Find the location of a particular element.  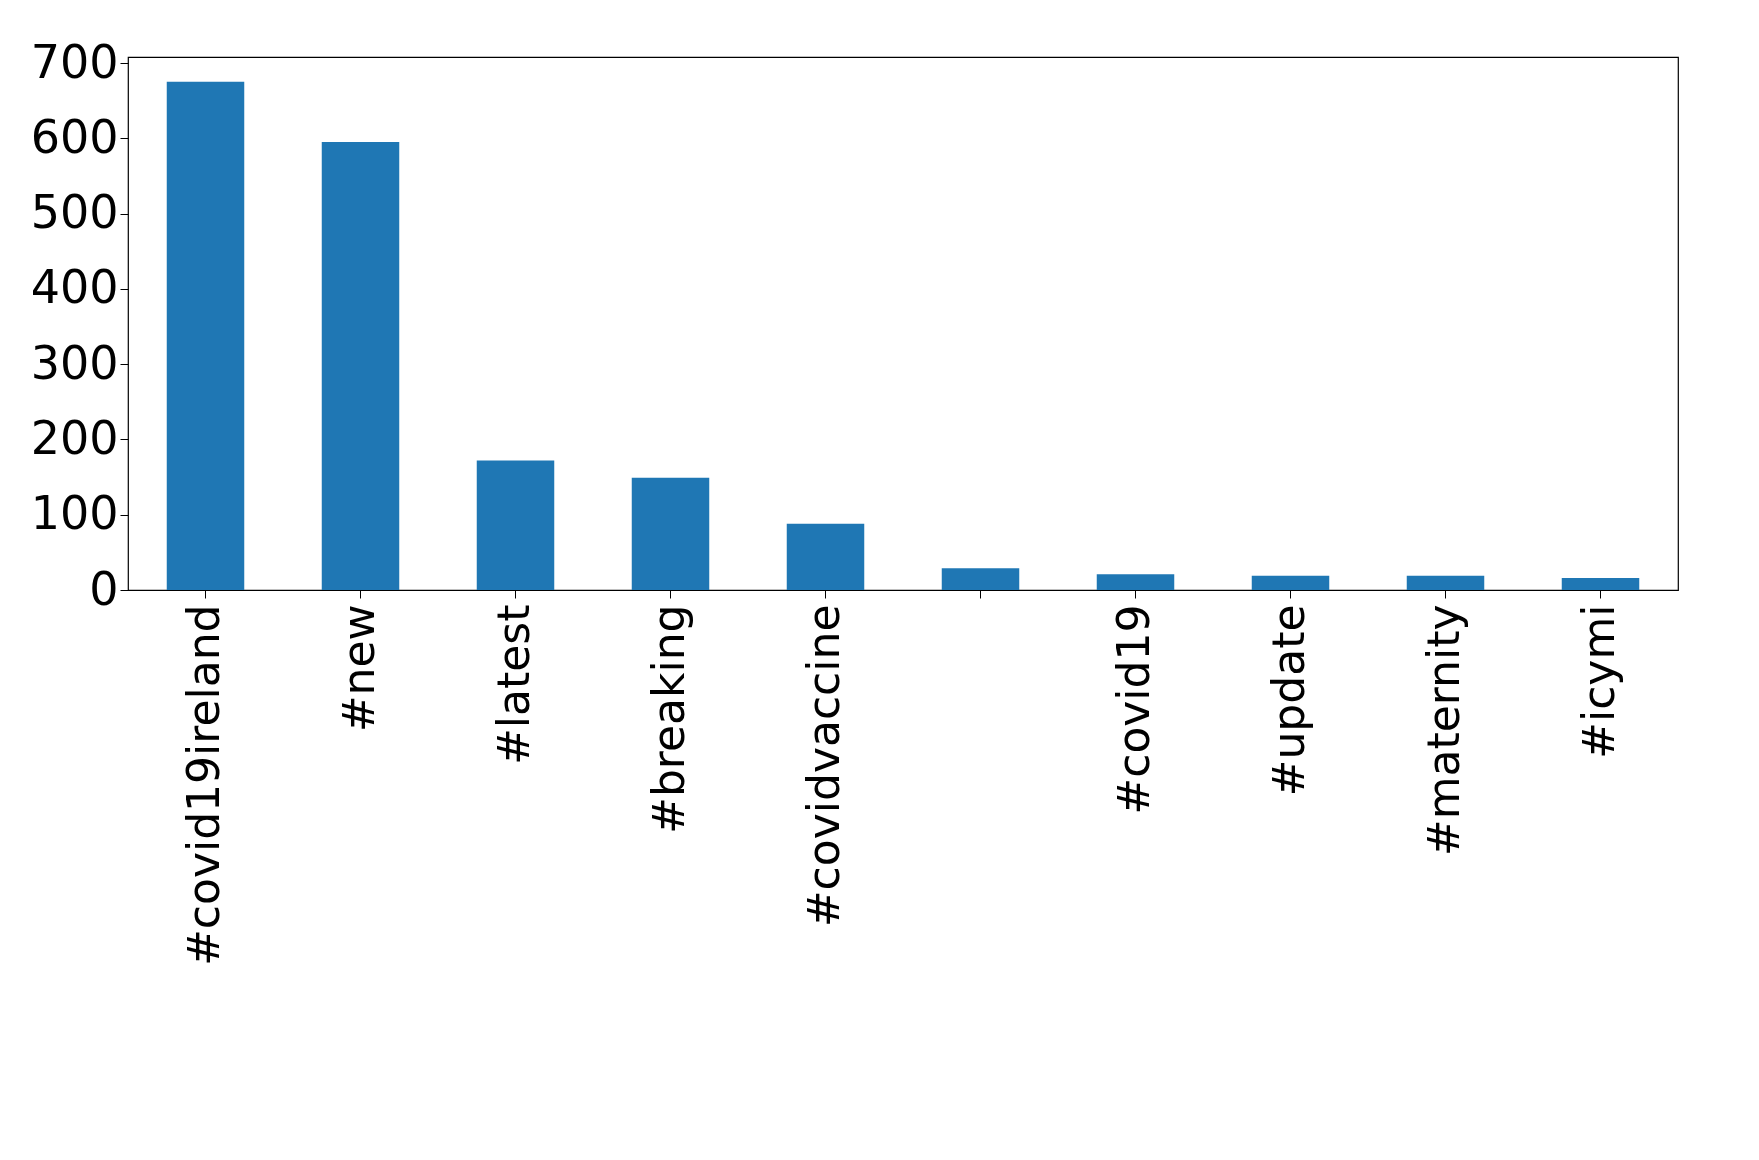

y-tick-label: 0 is located at coordinates (104, 588).